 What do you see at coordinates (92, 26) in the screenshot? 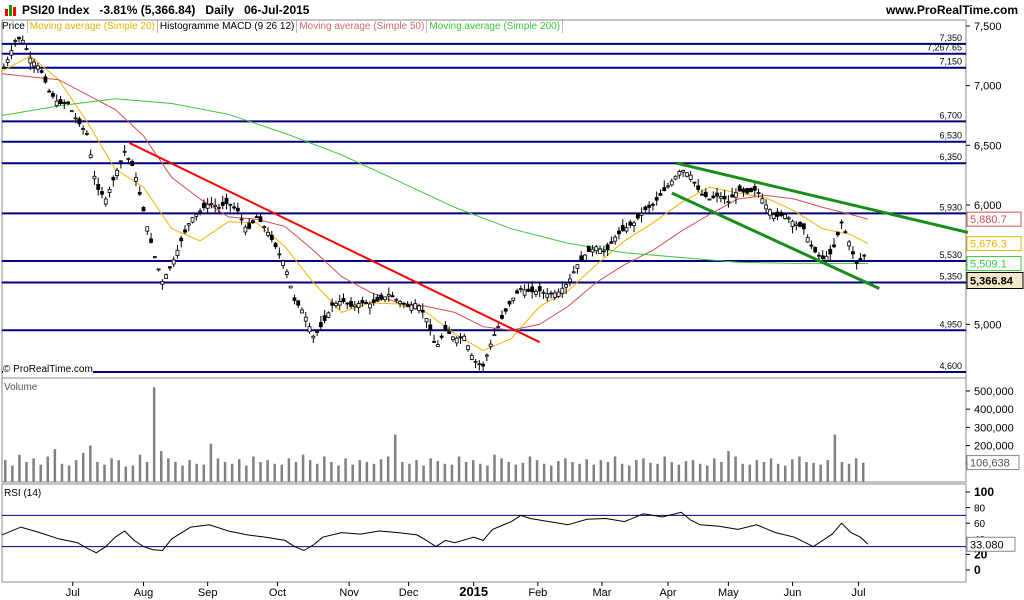
I see `legend-ma20: Moving average (Simple 20)` at bounding box center [92, 26].